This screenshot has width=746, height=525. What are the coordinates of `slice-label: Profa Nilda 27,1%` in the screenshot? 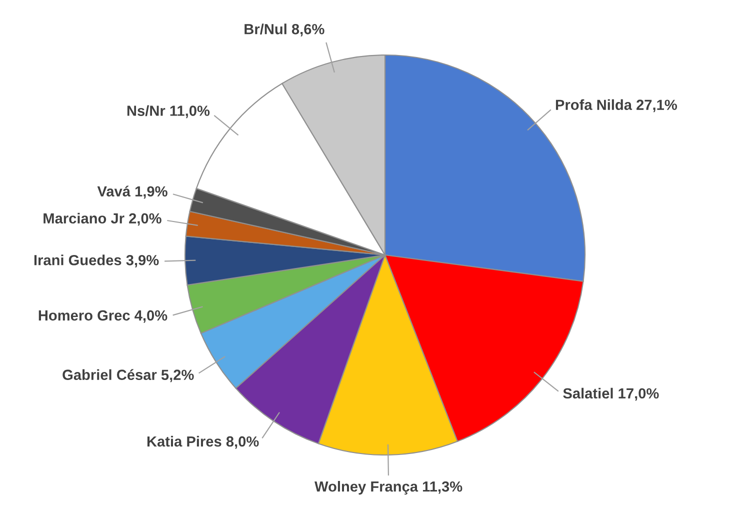 It's located at (616, 105).